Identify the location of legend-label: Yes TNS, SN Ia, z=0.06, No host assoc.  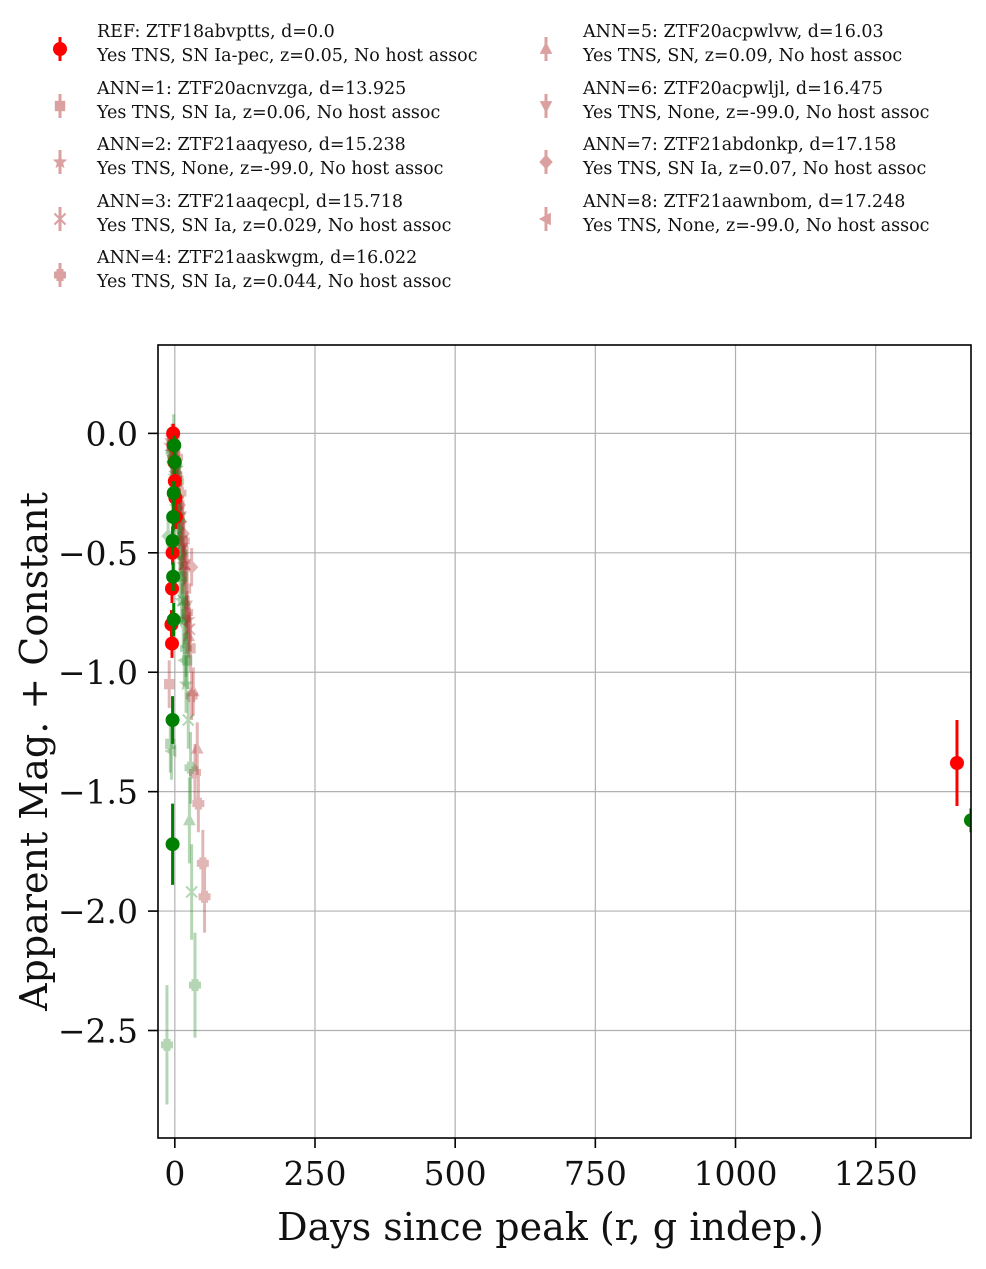
(269, 112).